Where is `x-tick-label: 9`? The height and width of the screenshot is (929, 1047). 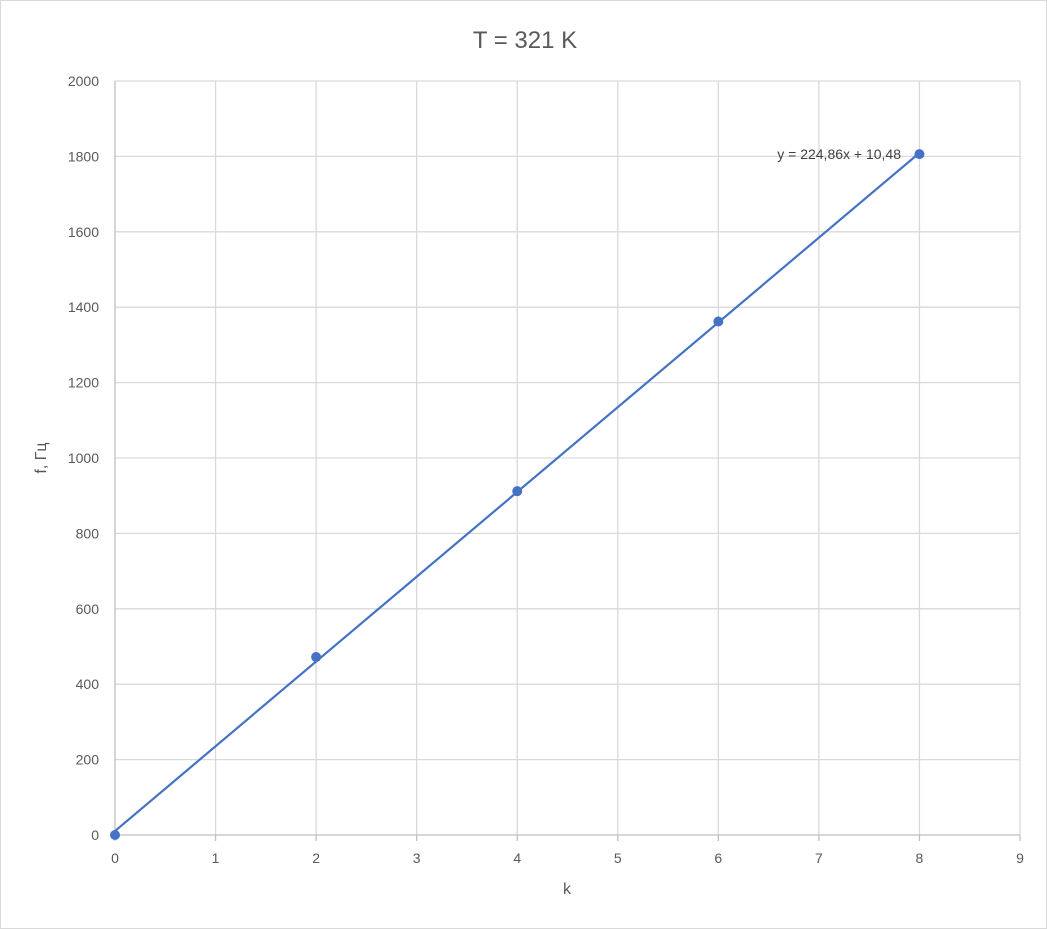 x-tick-label: 9 is located at coordinates (1020, 858).